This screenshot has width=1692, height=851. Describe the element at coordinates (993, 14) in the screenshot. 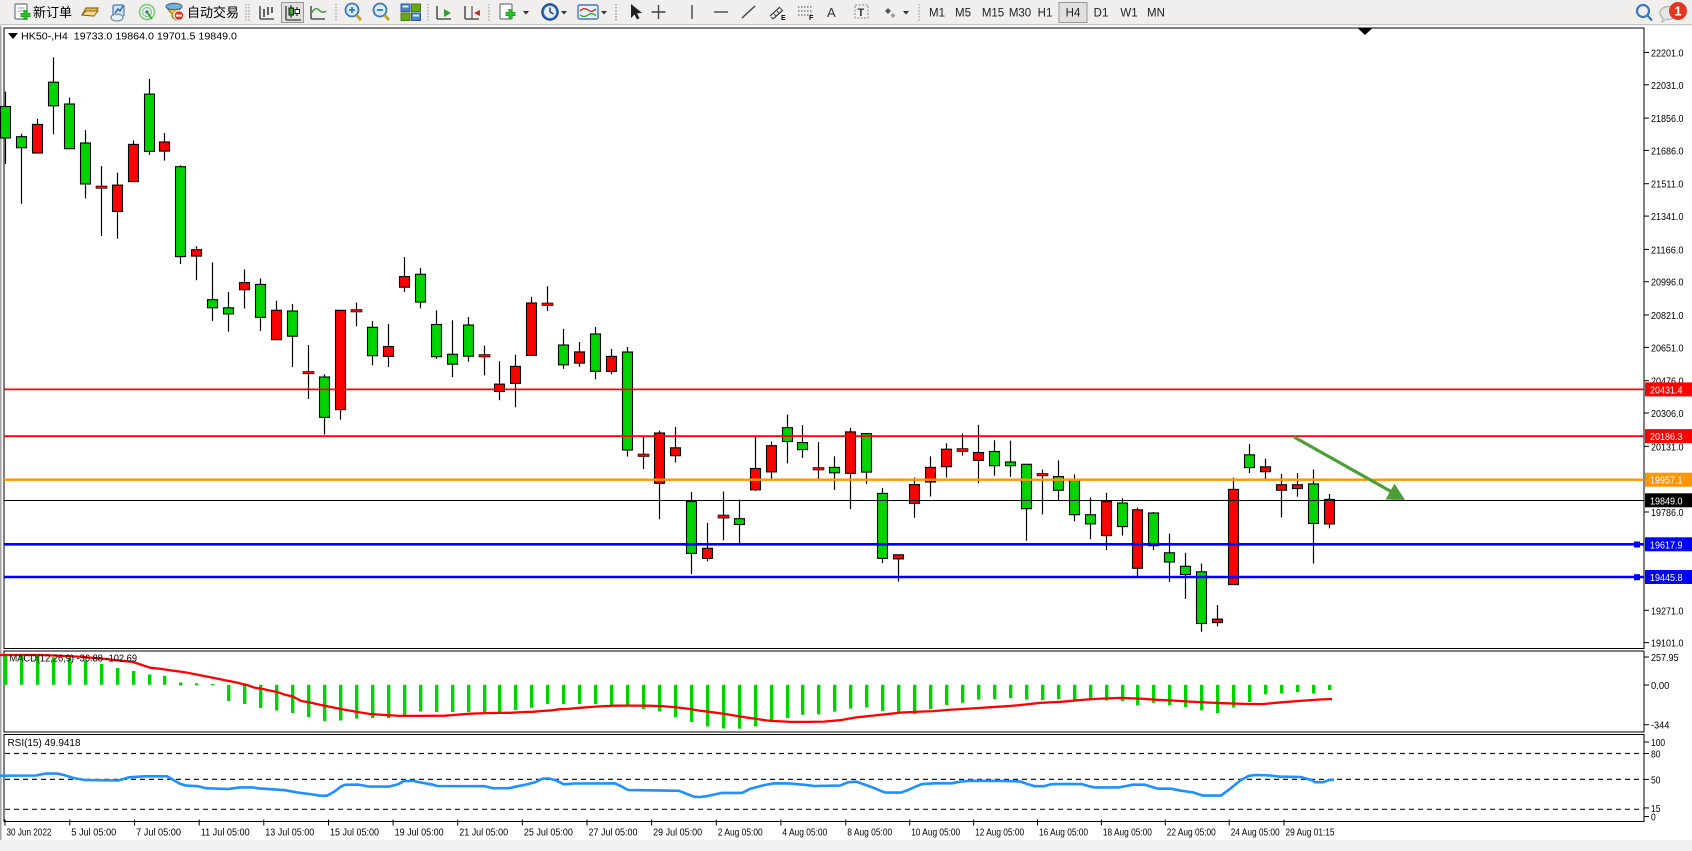

I see `svg-text: M15` at that location.